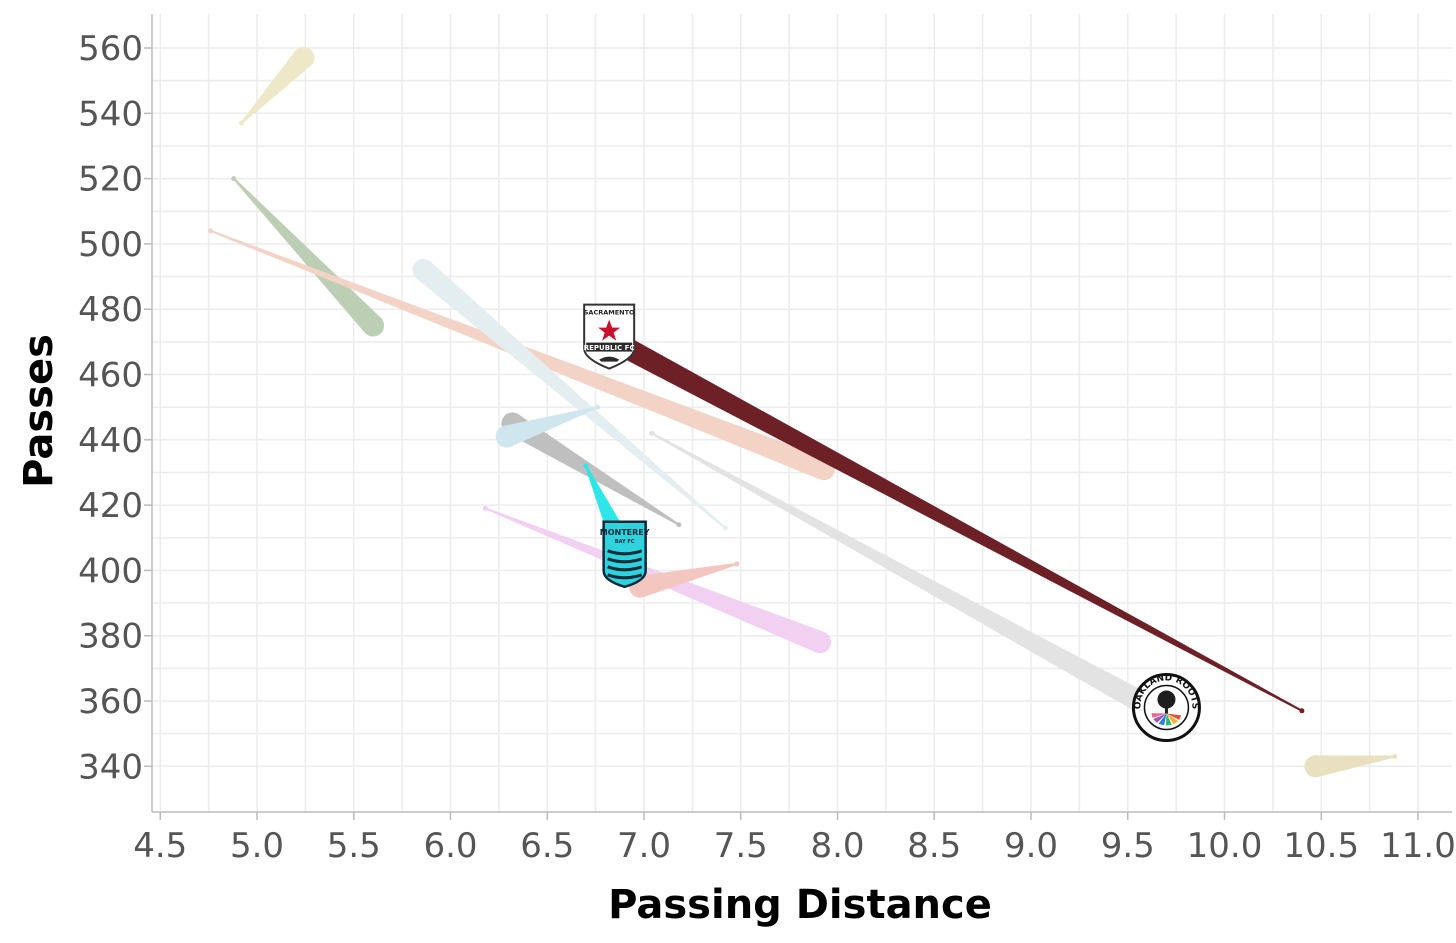  I want to click on y-tick-label: 500, so click(110, 245).